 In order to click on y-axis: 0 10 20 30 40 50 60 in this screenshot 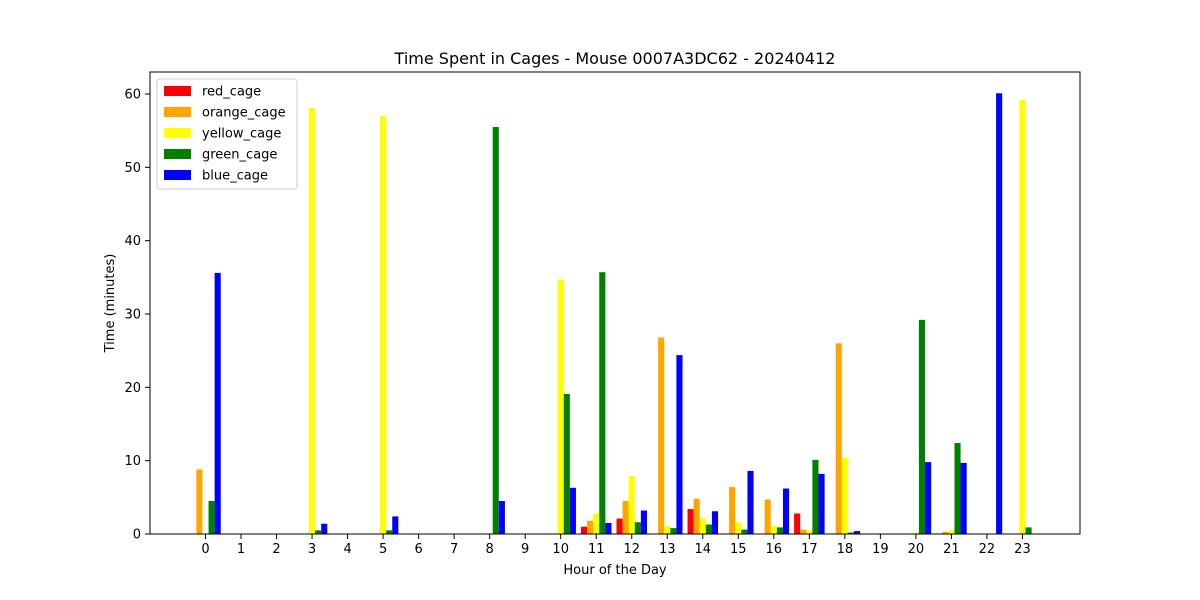, I will do `click(137, 315)`.